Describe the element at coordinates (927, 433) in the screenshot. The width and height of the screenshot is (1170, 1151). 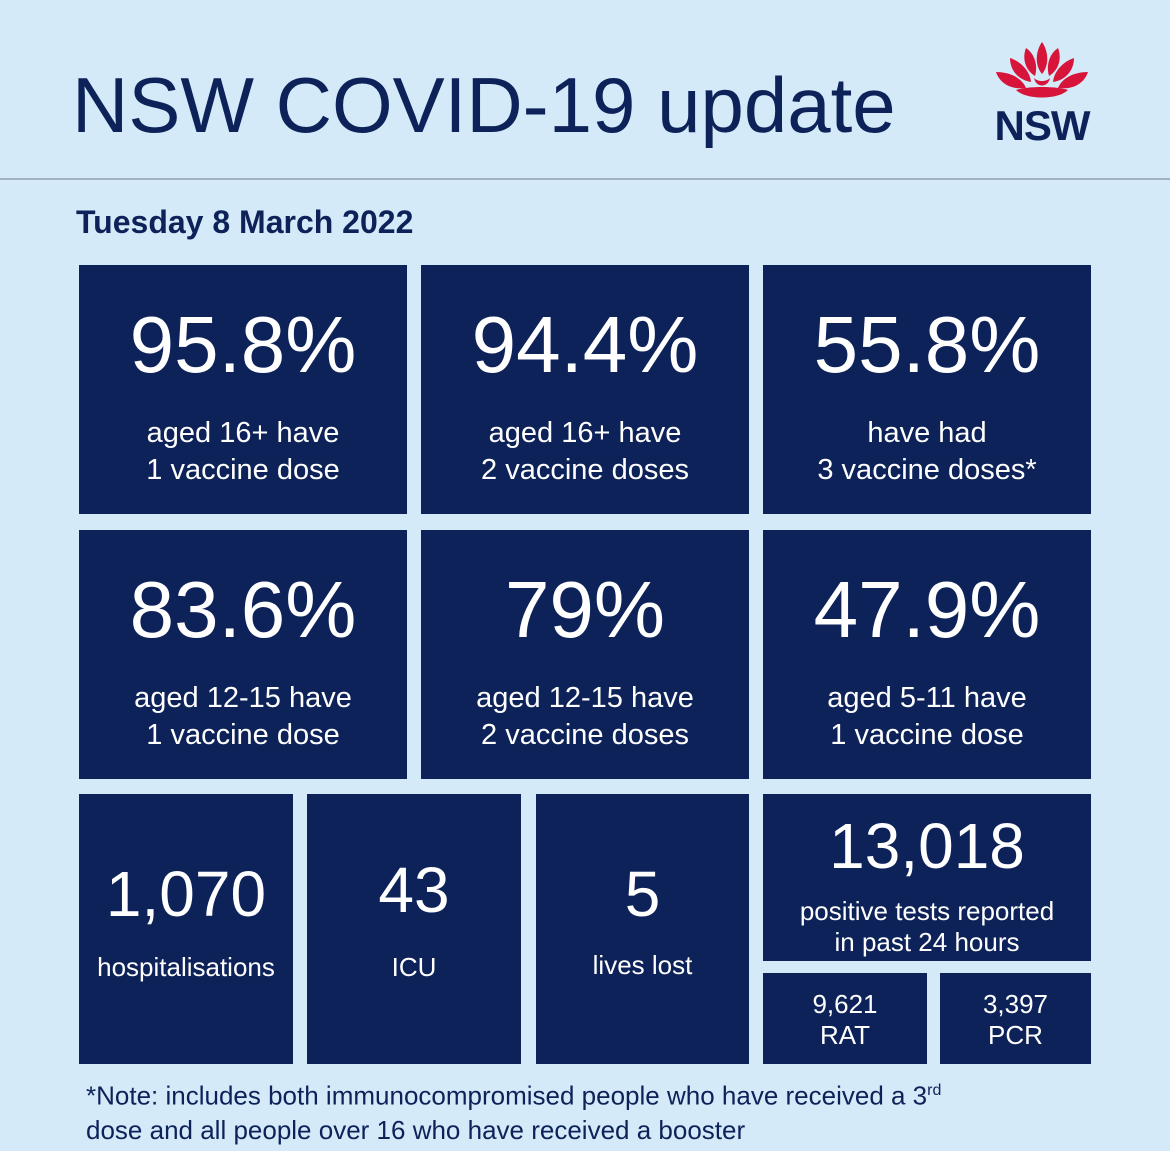
I see `tile-label-line1: have had` at that location.